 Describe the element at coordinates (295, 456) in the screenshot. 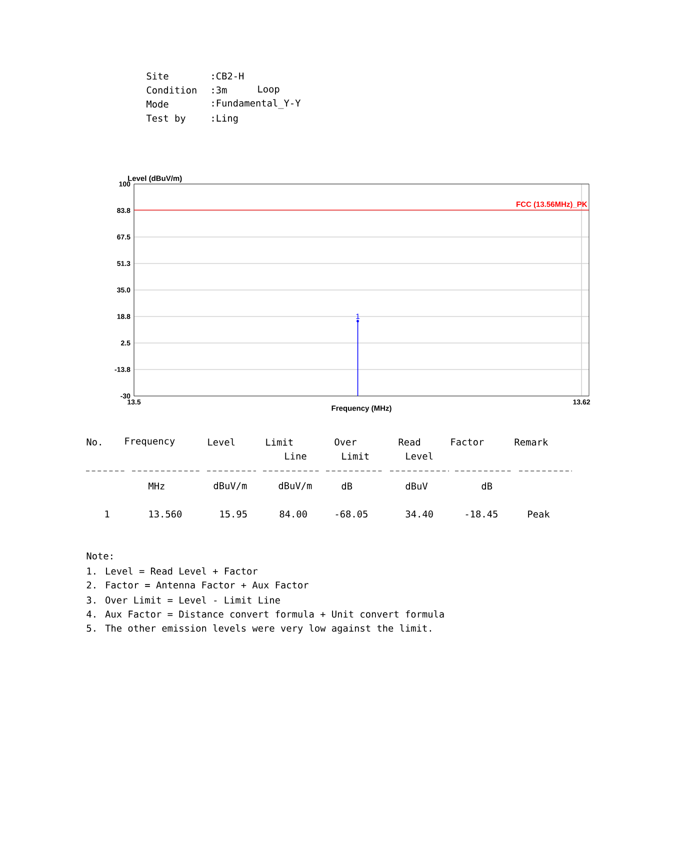

I see `text: Line` at that location.